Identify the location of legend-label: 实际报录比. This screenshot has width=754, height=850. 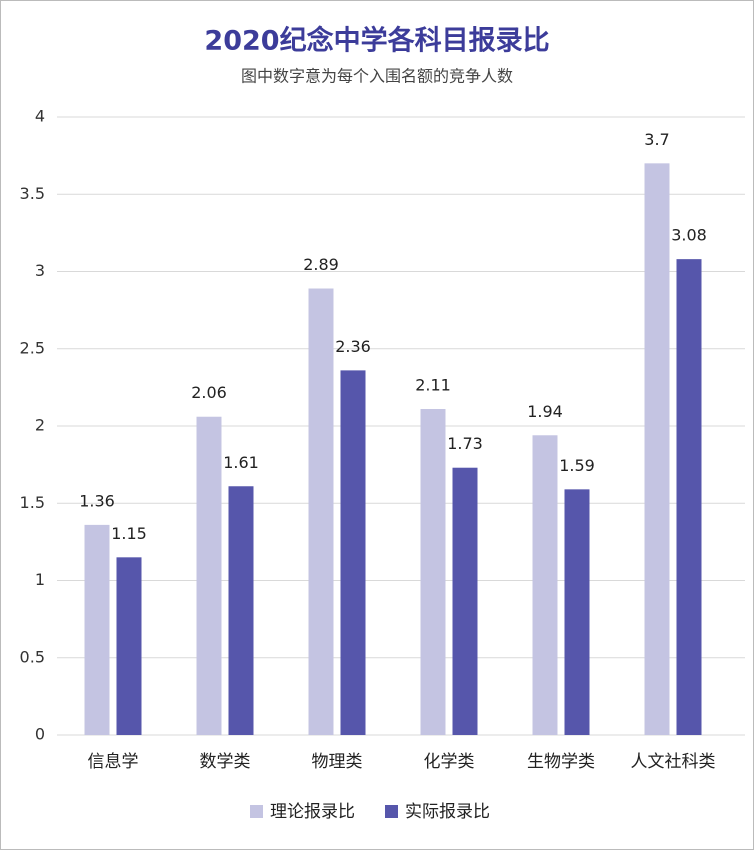
(447, 812).